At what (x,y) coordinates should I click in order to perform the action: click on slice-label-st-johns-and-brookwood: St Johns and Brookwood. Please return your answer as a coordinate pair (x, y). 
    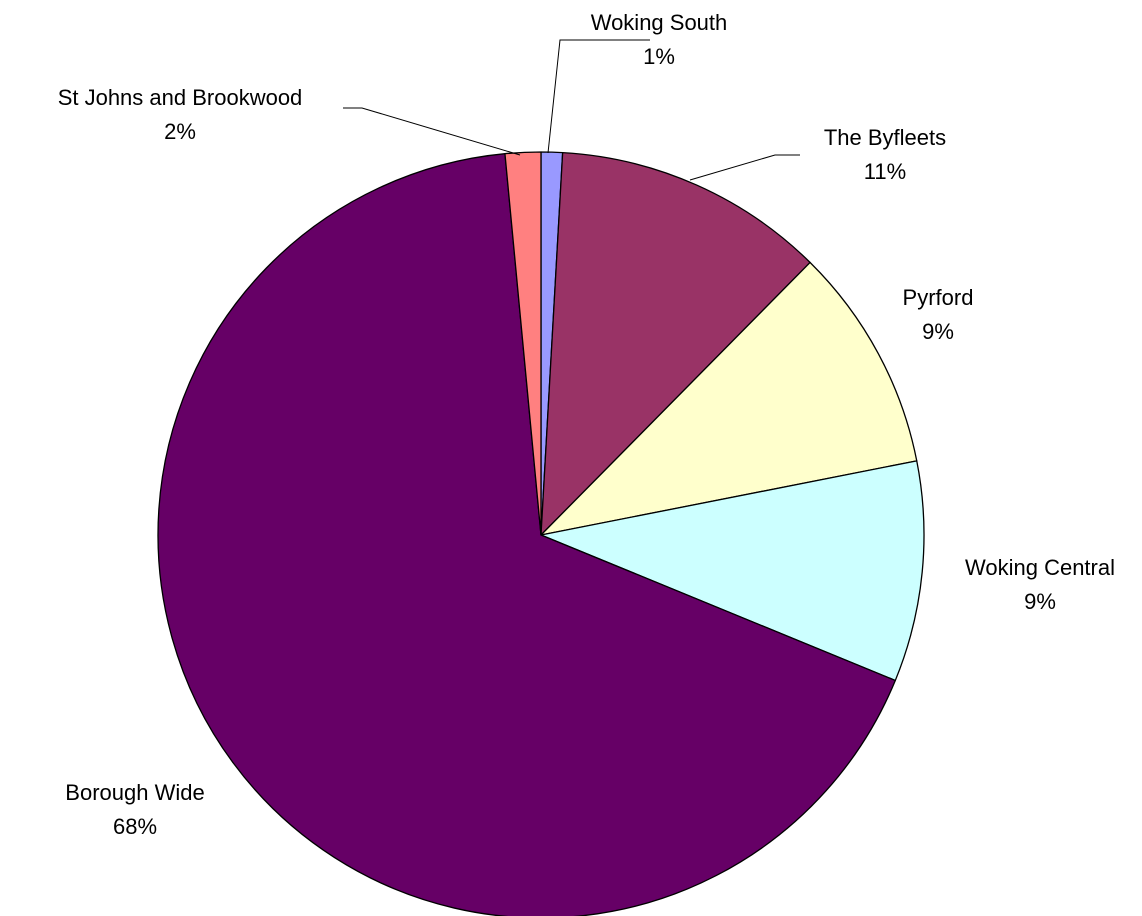
    Looking at the image, I should click on (180, 97).